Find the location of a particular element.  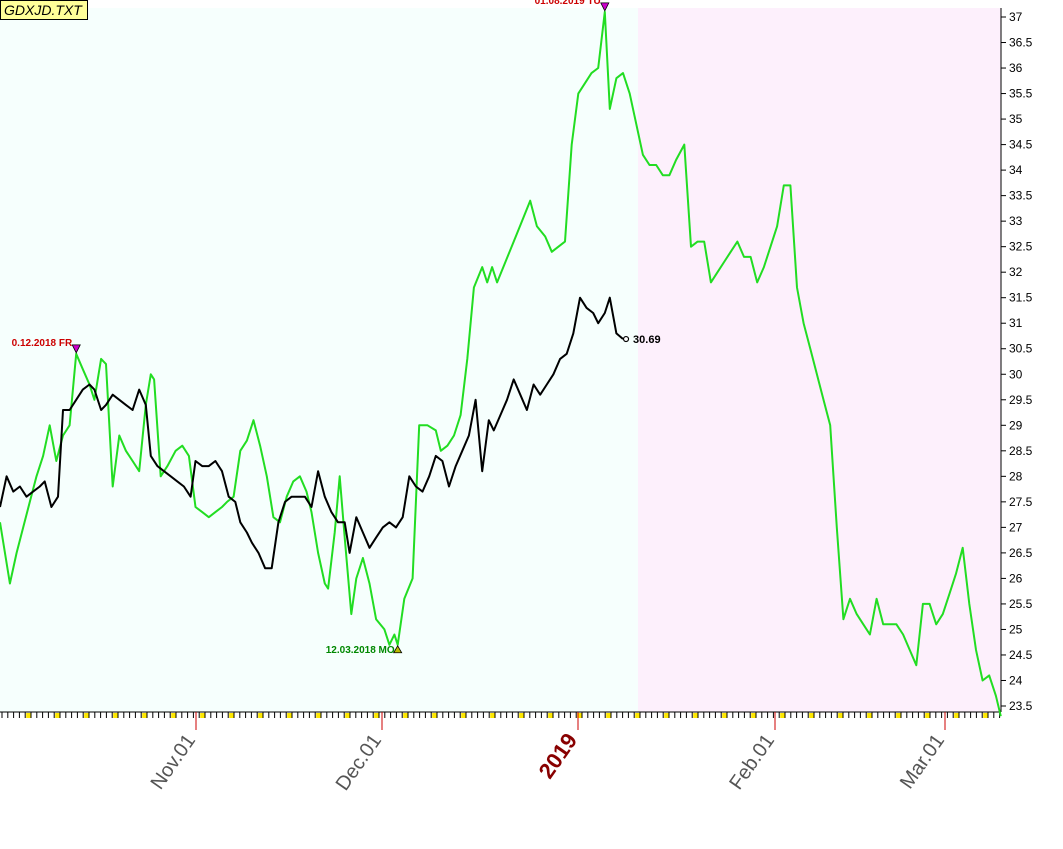

y-tick-label: 34.5 is located at coordinates (1021, 145).